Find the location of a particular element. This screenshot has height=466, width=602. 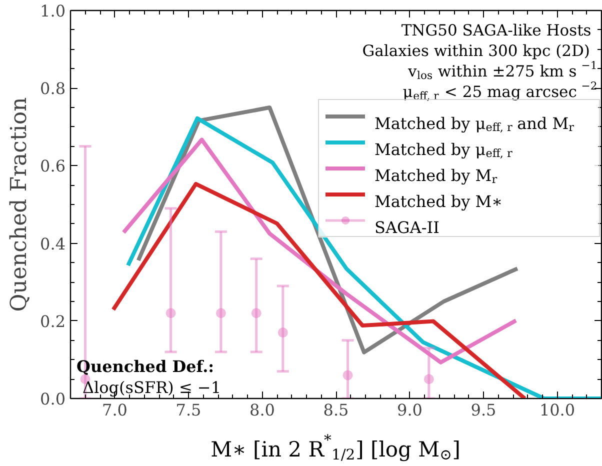

y-tick-label: 0.6 is located at coordinates (53, 166).